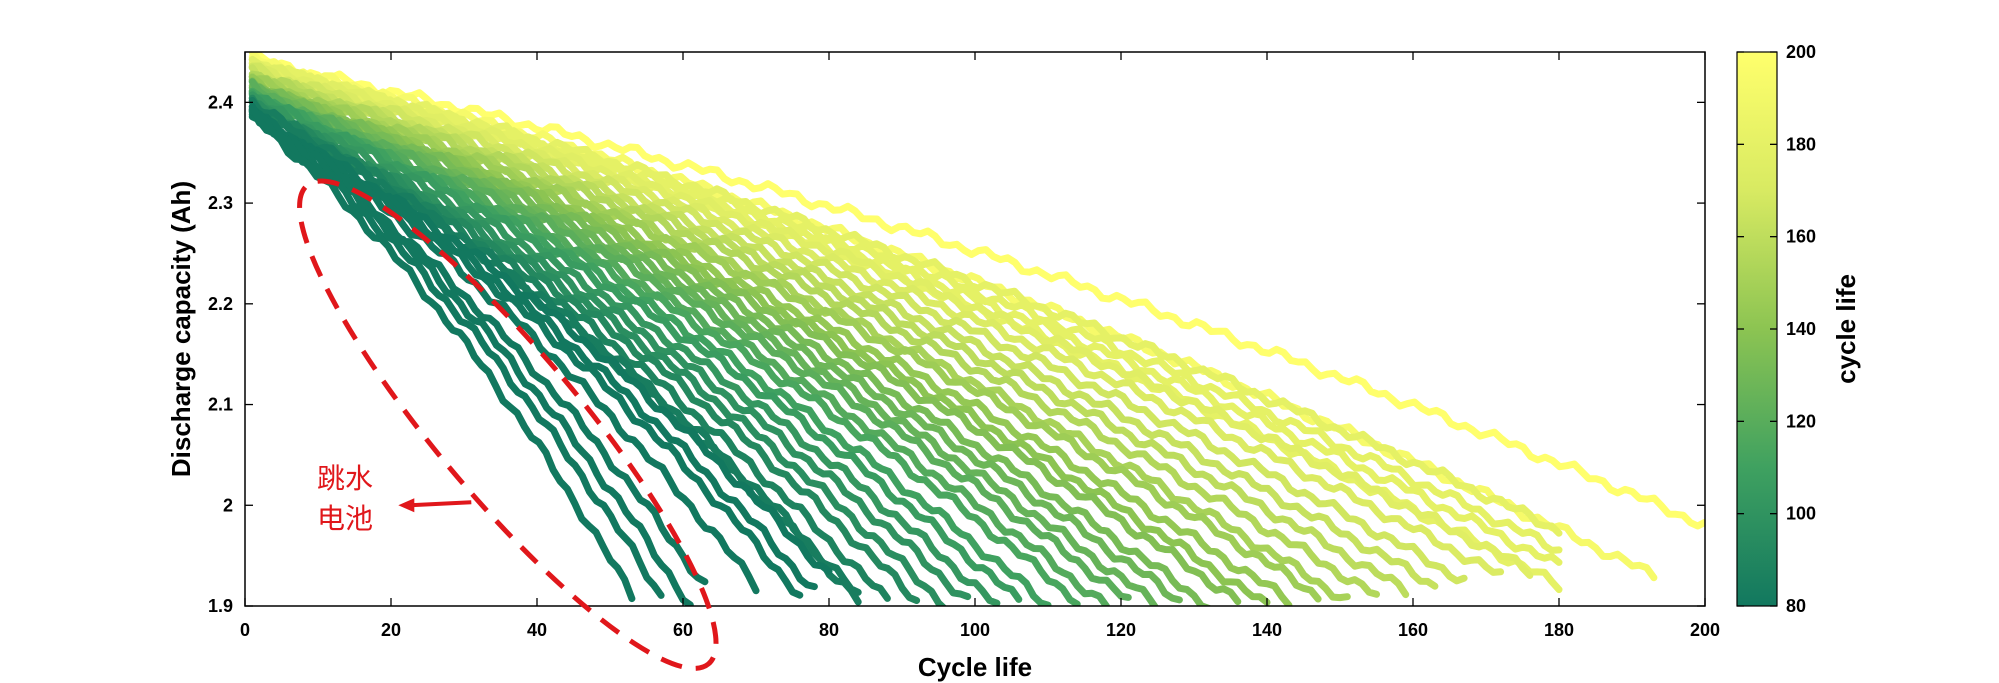 This screenshot has height=683, width=1999. I want to click on colorbar-tick-label: 100, so click(1801, 514).